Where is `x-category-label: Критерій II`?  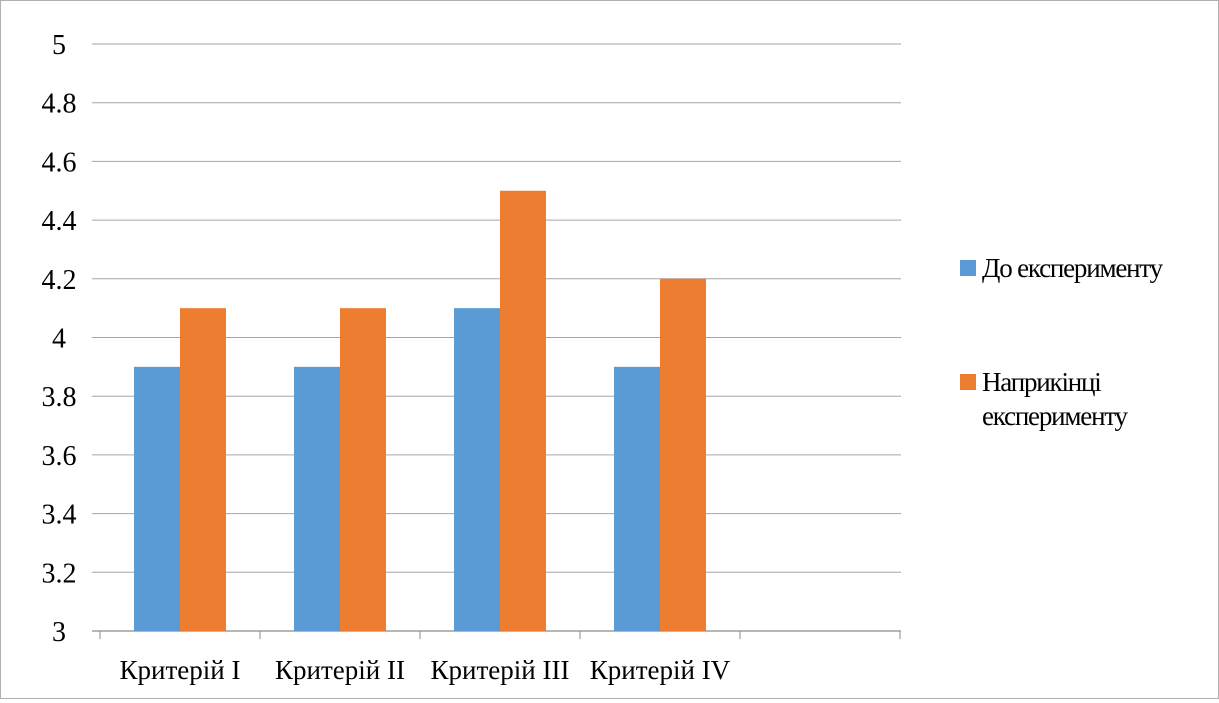 x-category-label: Критерій II is located at coordinates (340, 670).